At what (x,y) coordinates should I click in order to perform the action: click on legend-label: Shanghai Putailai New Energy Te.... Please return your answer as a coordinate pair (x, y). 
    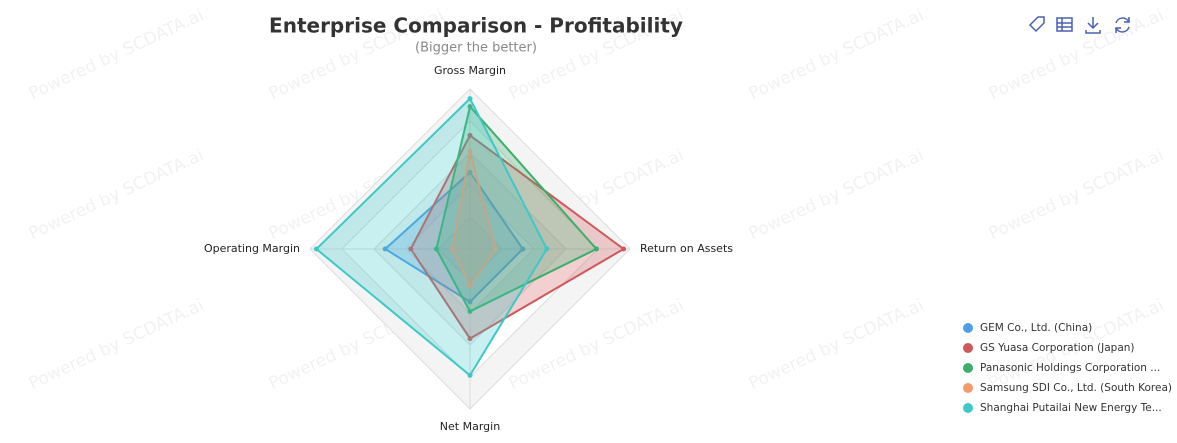
    Looking at the image, I should click on (1071, 408).